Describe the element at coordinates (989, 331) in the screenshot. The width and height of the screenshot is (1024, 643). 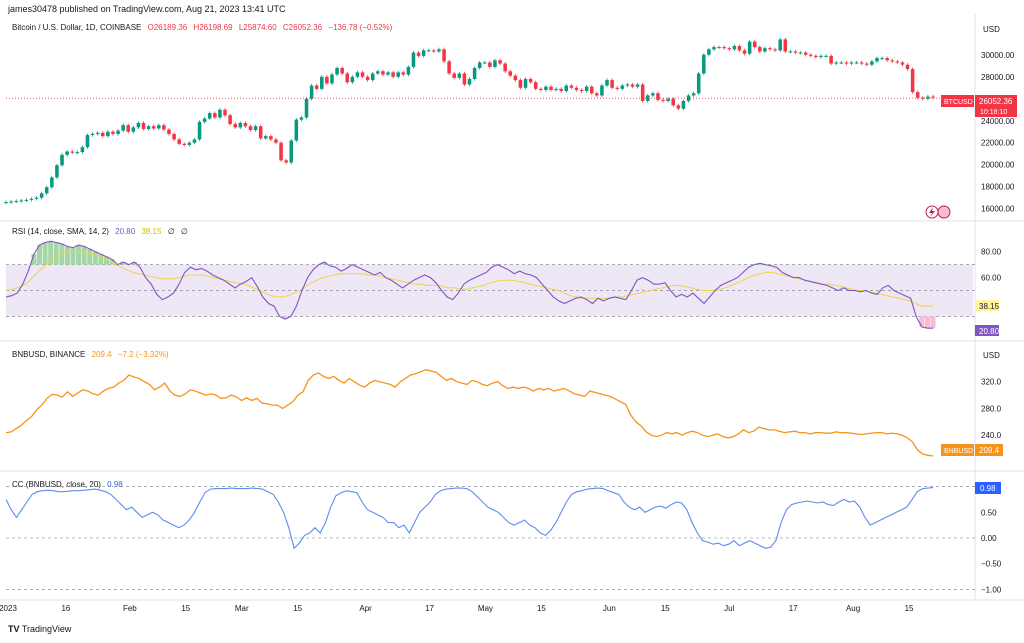
I see `rsi-value-tag-text: 20.80` at that location.